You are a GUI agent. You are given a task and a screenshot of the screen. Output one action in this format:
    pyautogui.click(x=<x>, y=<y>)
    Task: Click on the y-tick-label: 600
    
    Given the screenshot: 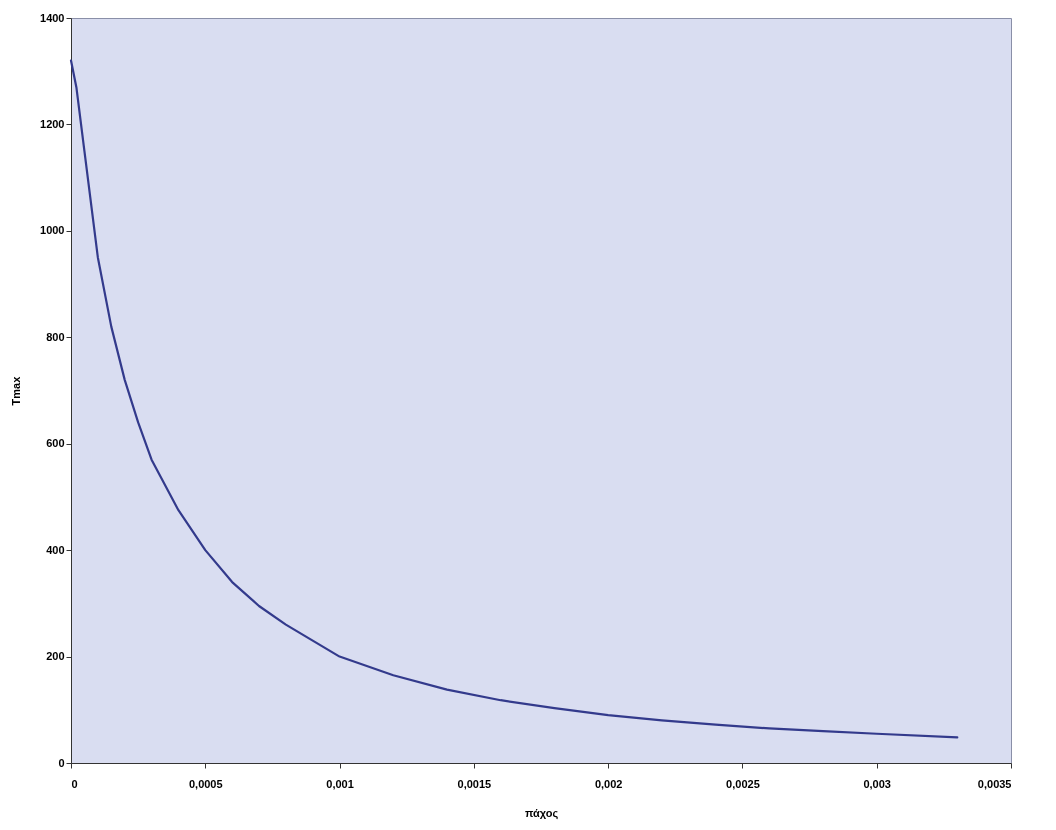 What is the action you would take?
    pyautogui.click(x=55, y=443)
    